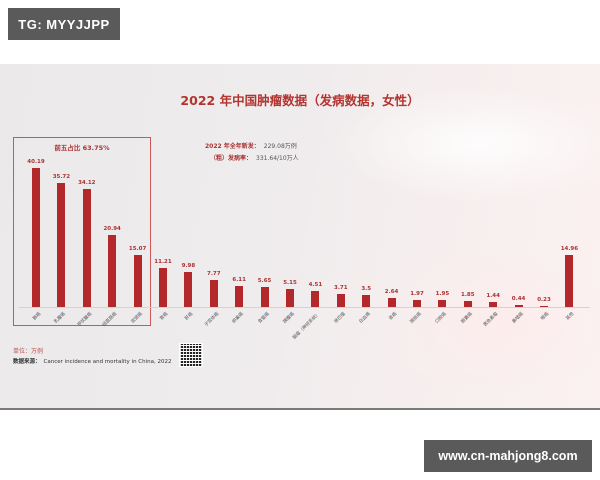 Image resolution: width=600 pixels, height=480 pixels. I want to click on qr-code-icon, so click(191, 355).